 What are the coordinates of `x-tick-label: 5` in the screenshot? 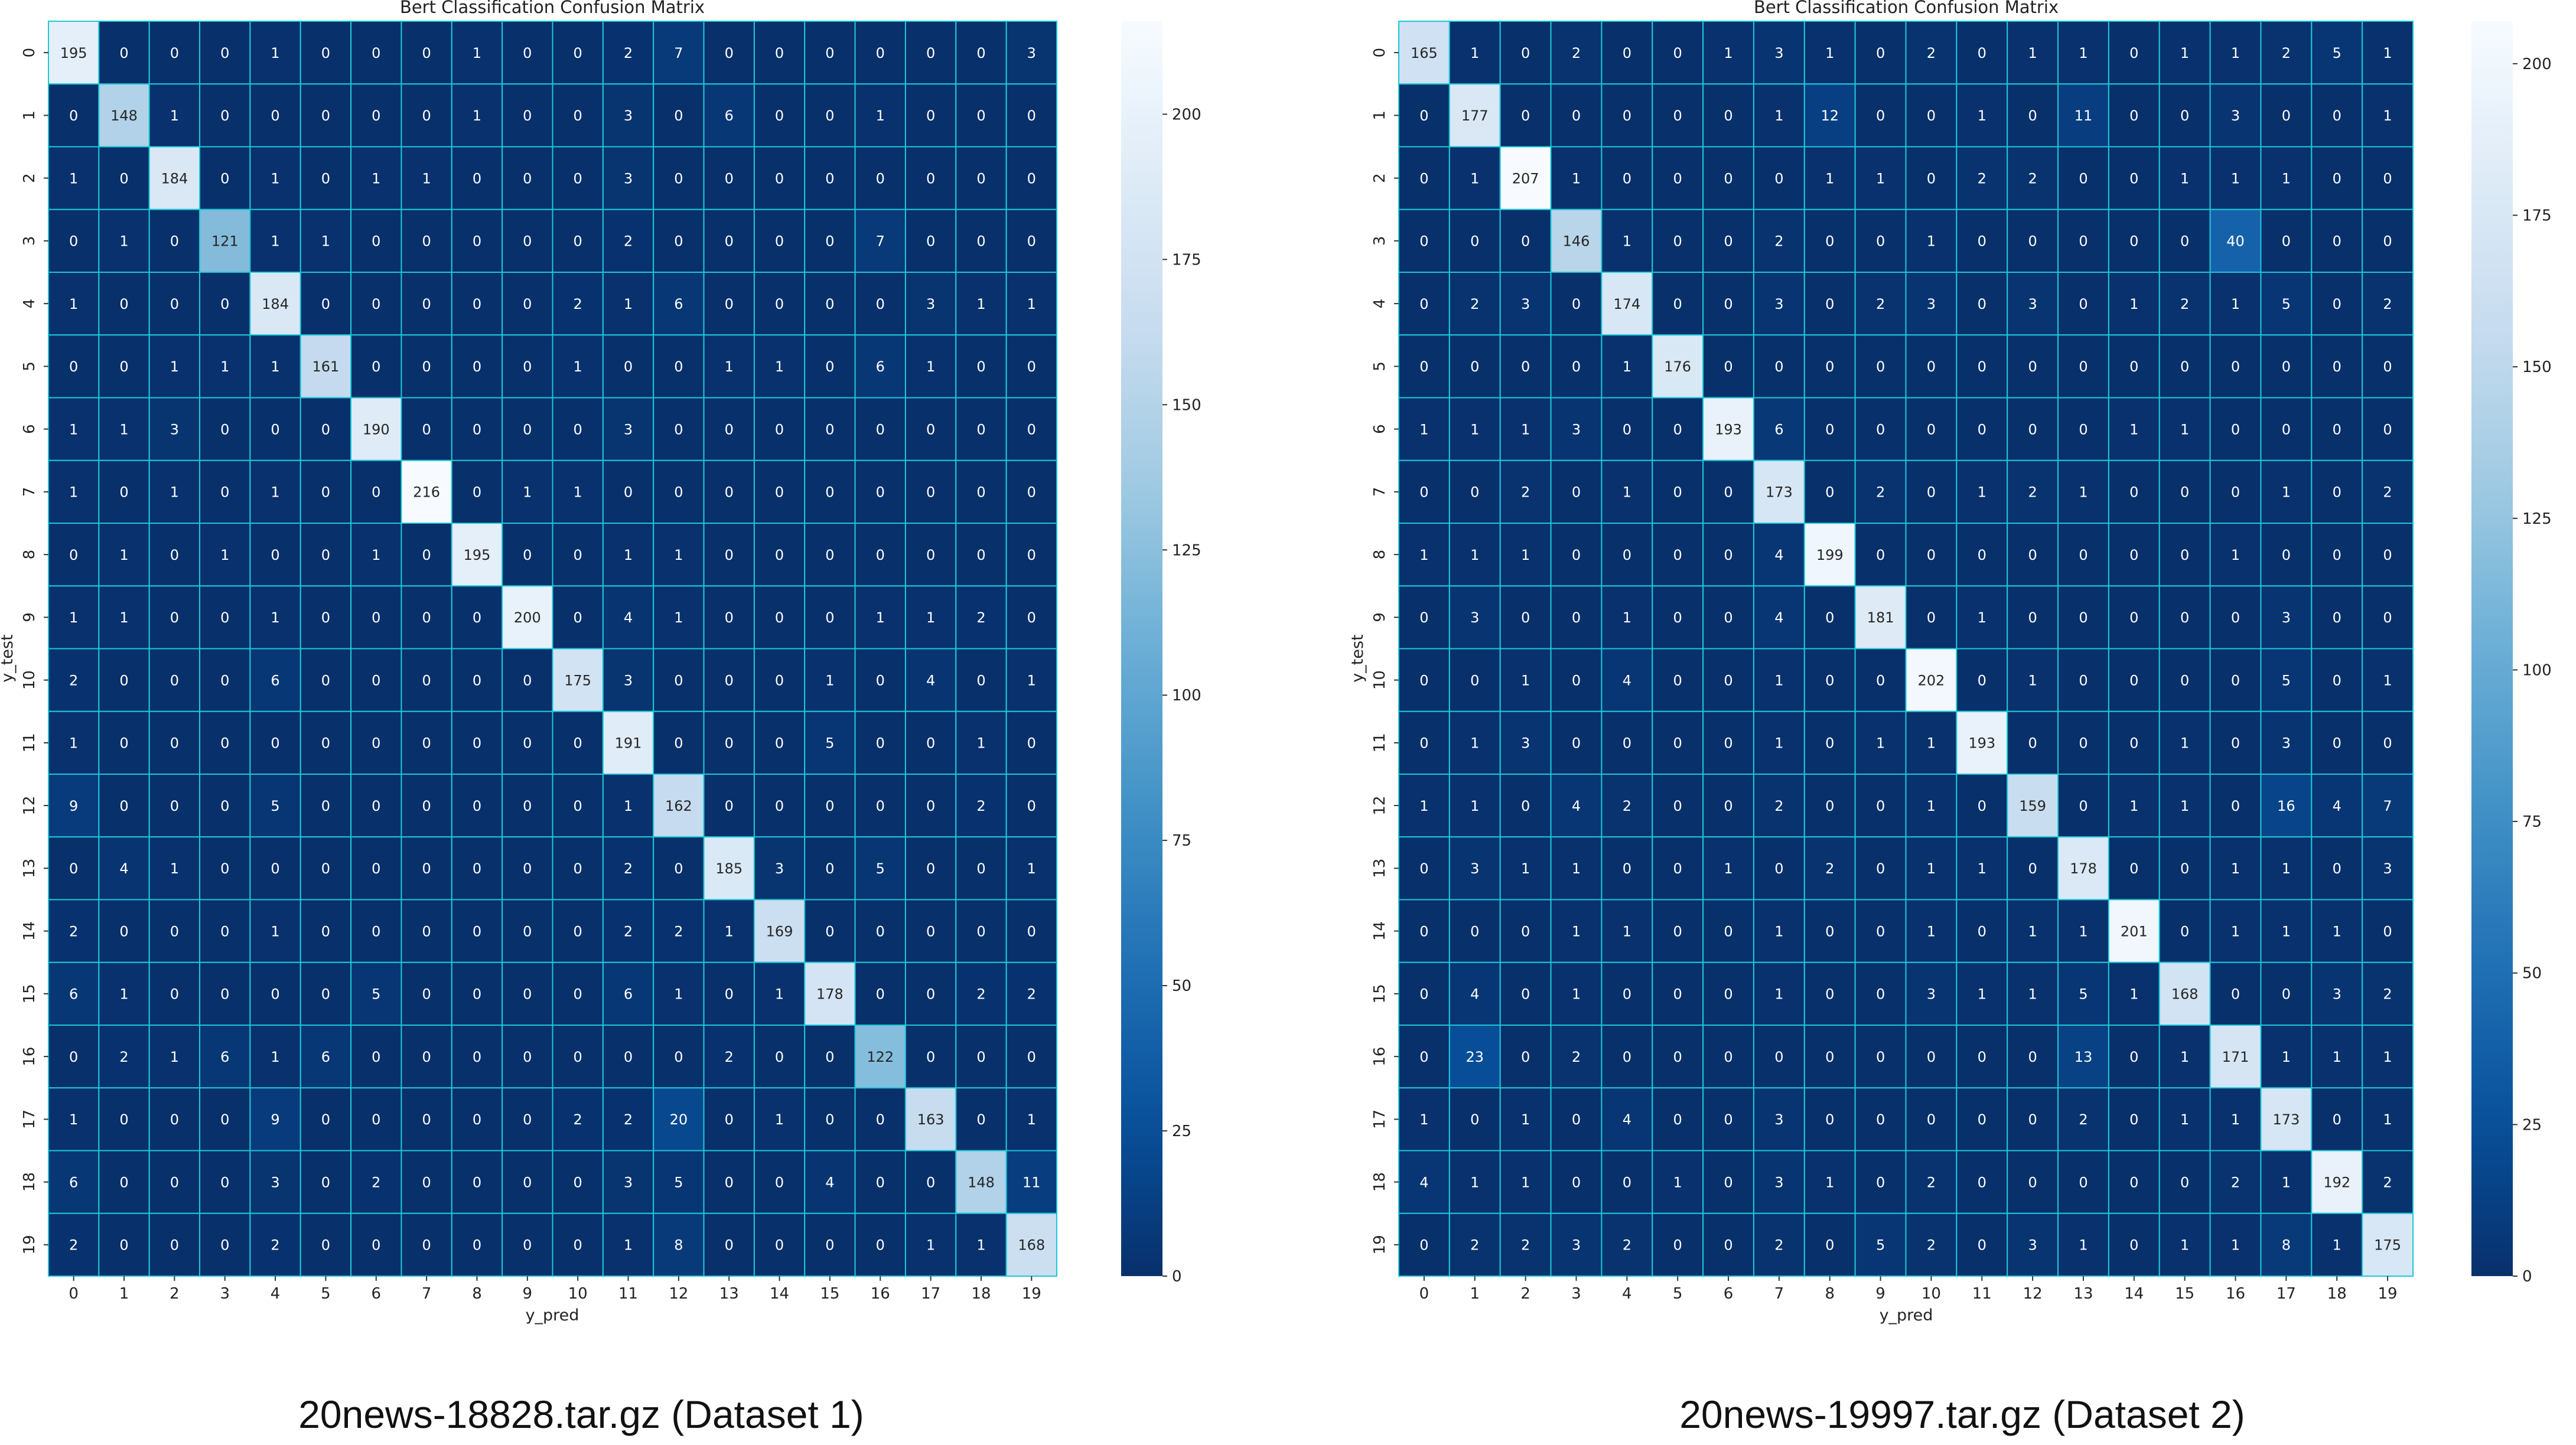 It's located at (326, 1294).